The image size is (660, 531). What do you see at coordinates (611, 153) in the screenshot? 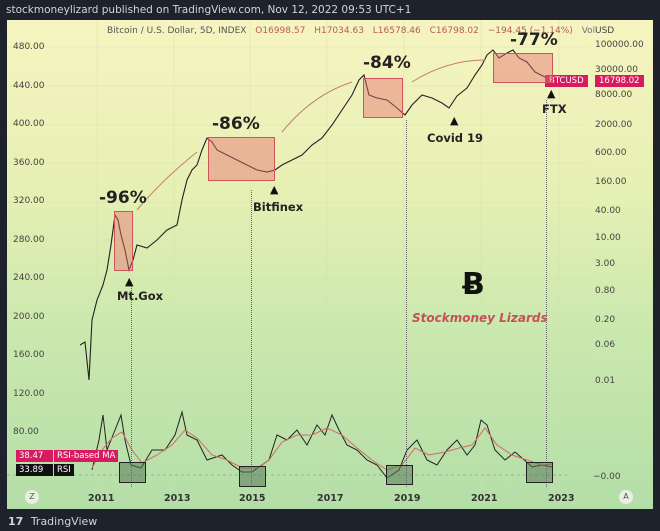
I see `right-axis-tick: 600.00` at bounding box center [611, 153].